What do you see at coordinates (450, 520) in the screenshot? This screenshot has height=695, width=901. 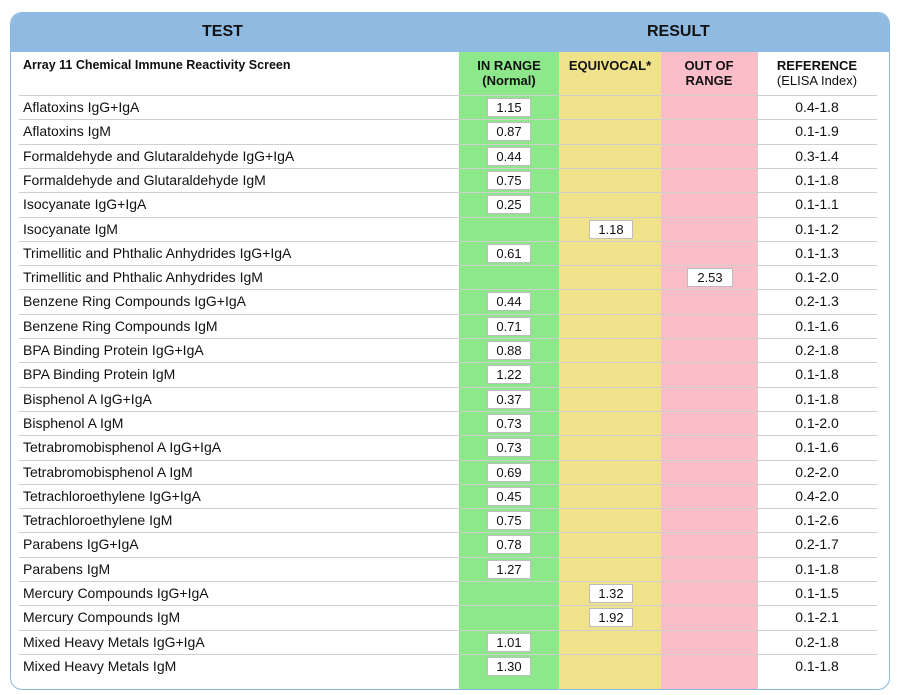 I see `table-row: Tetrachloroethylene IgM 0.75 0.1-2.6` at bounding box center [450, 520].